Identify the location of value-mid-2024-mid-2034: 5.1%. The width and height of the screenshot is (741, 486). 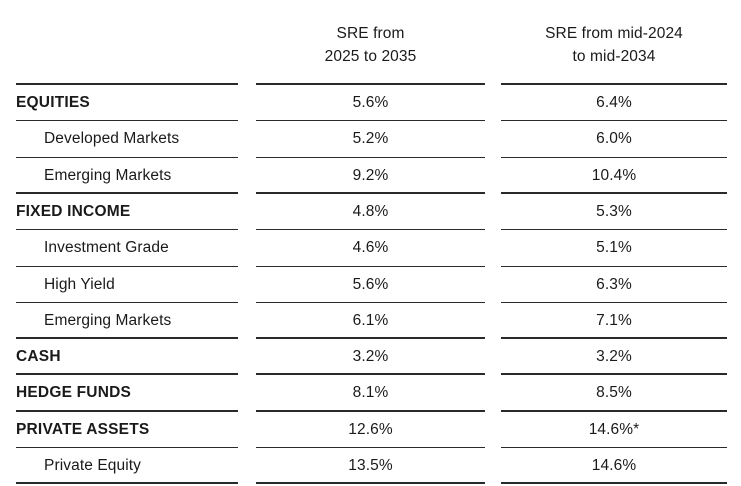
(614, 247).